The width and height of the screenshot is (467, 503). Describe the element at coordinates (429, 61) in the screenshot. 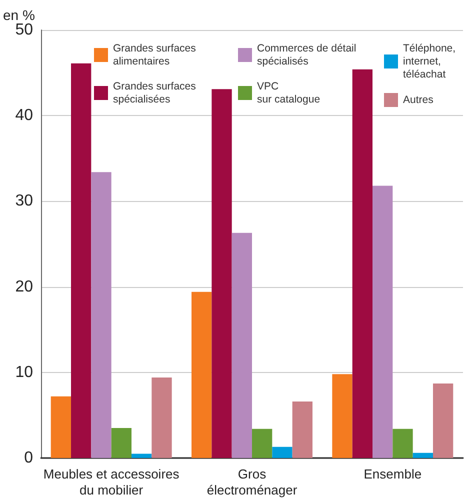

I see `legend-label: Téléphone, internet, téléachat` at that location.